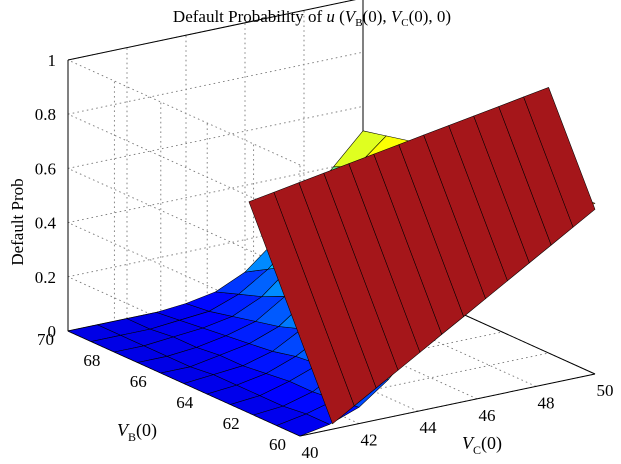 The height and width of the screenshot is (464, 621). Describe the element at coordinates (138, 381) in the screenshot. I see `y-tick-label: 66` at that location.